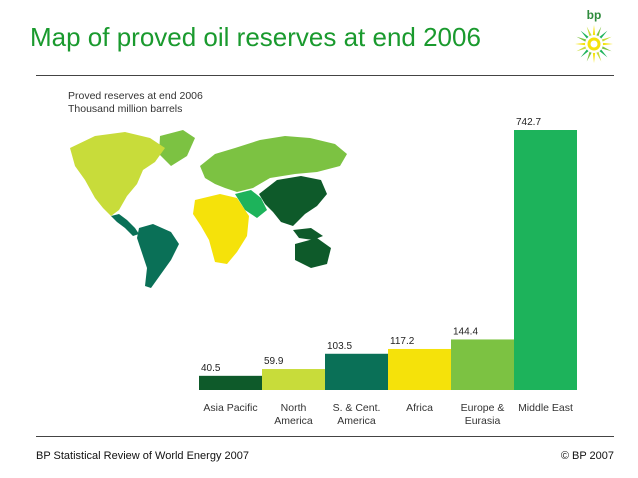  I want to click on australia-shape, so click(313, 253).